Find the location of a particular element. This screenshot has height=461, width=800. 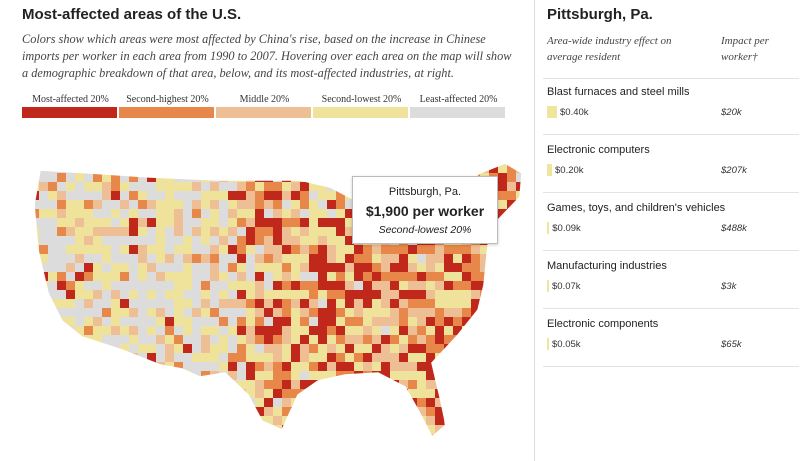

legend-label: Most-affected 20% is located at coordinates (70, 99).